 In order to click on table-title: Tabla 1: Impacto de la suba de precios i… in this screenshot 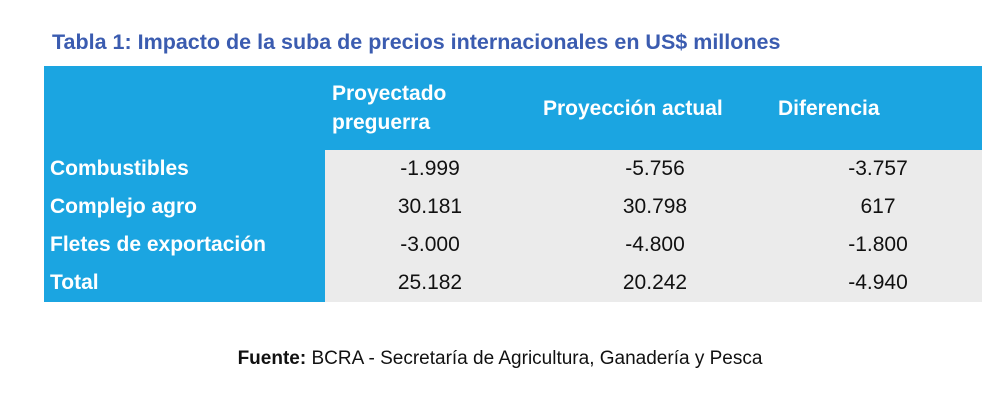, I will do `click(416, 42)`.